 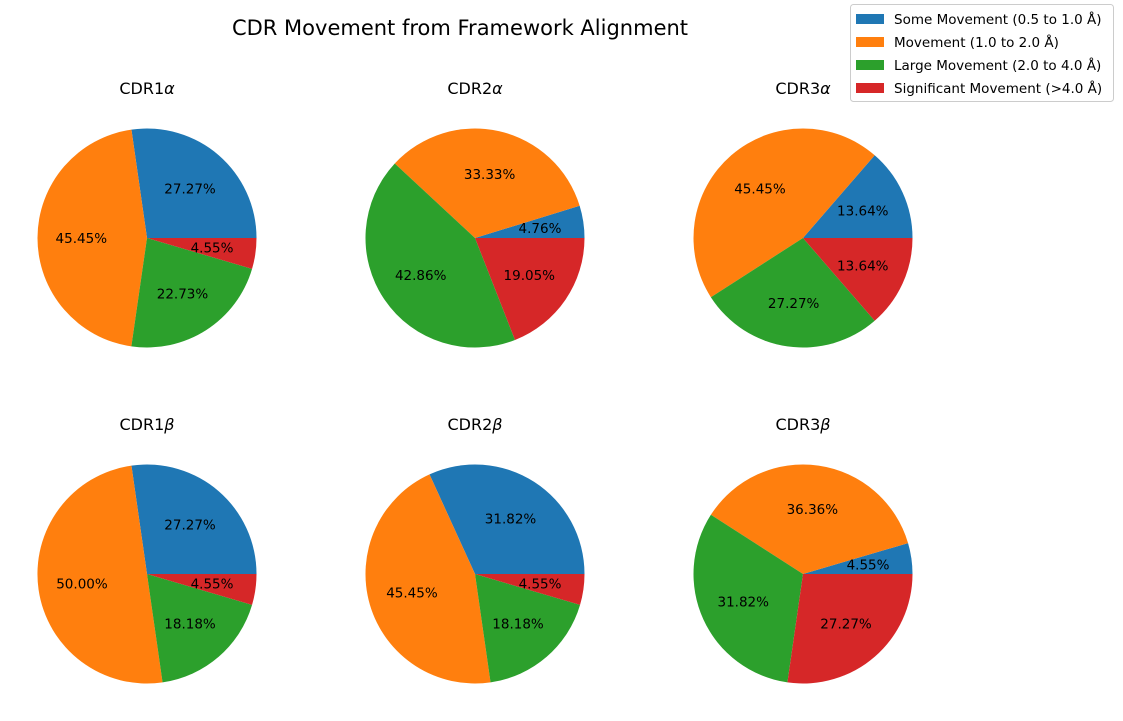 I want to click on legend-entry: Large Movement (2.0 to 4.0 Å), so click(x=997, y=65).